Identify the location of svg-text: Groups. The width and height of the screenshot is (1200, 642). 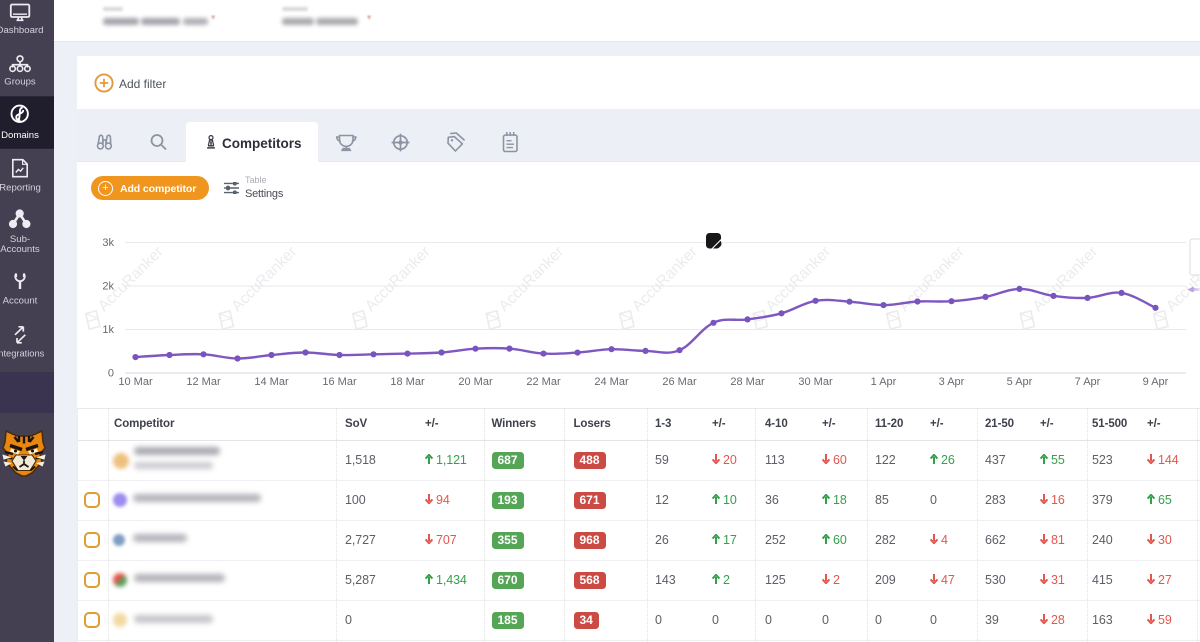
(20, 82).